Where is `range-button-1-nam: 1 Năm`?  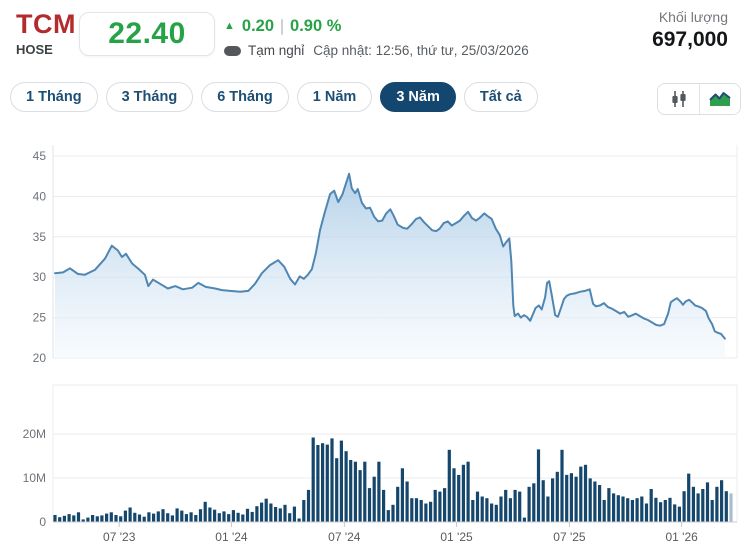
range-button-1-nam: 1 Năm is located at coordinates (334, 97).